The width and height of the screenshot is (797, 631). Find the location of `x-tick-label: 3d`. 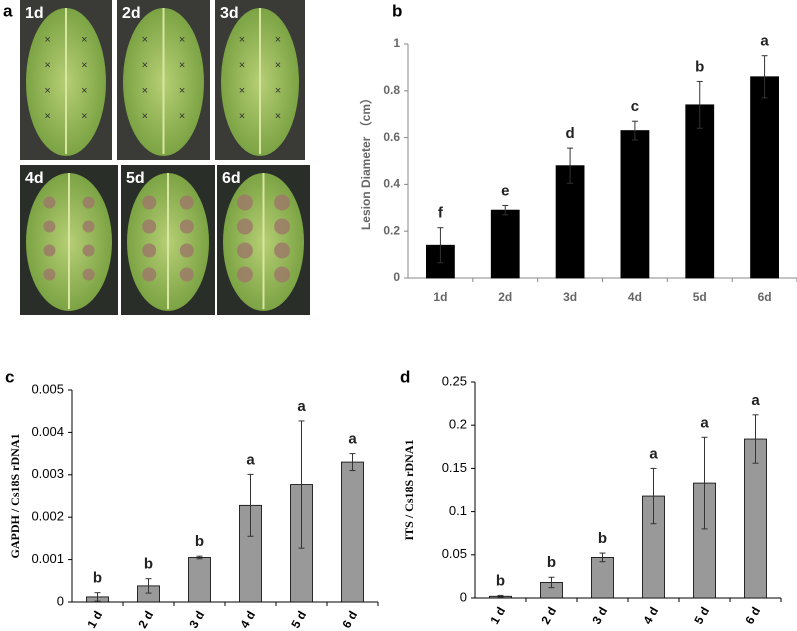

x-tick-label: 3d is located at coordinates (570, 297).